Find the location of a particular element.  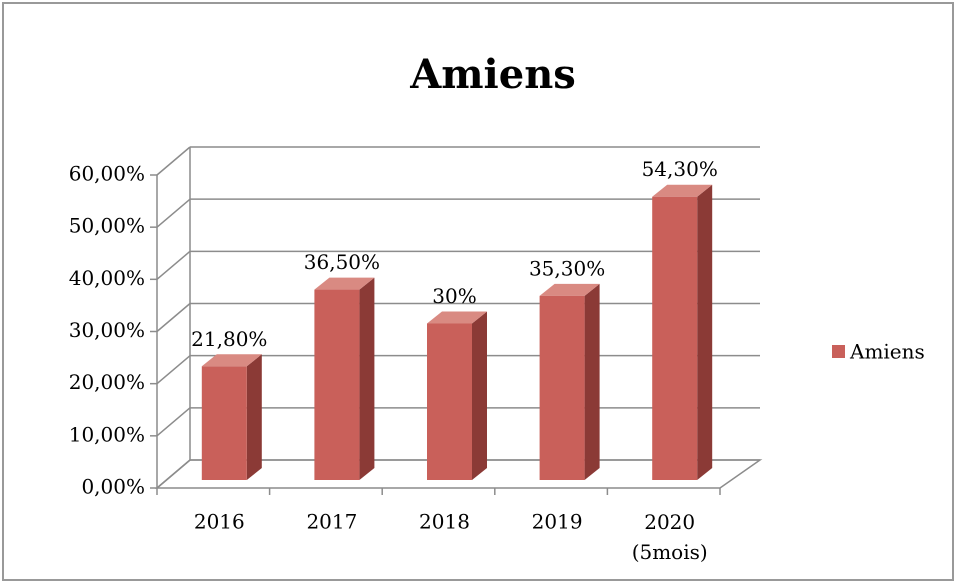

data-label: 21,80% is located at coordinates (229, 339).